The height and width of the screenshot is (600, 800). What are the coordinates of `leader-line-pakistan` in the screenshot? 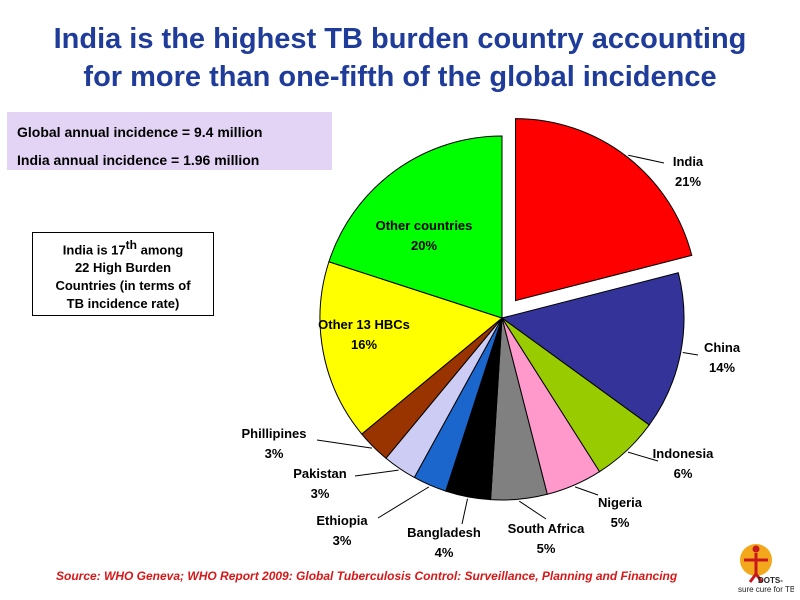 It's located at (376, 473).